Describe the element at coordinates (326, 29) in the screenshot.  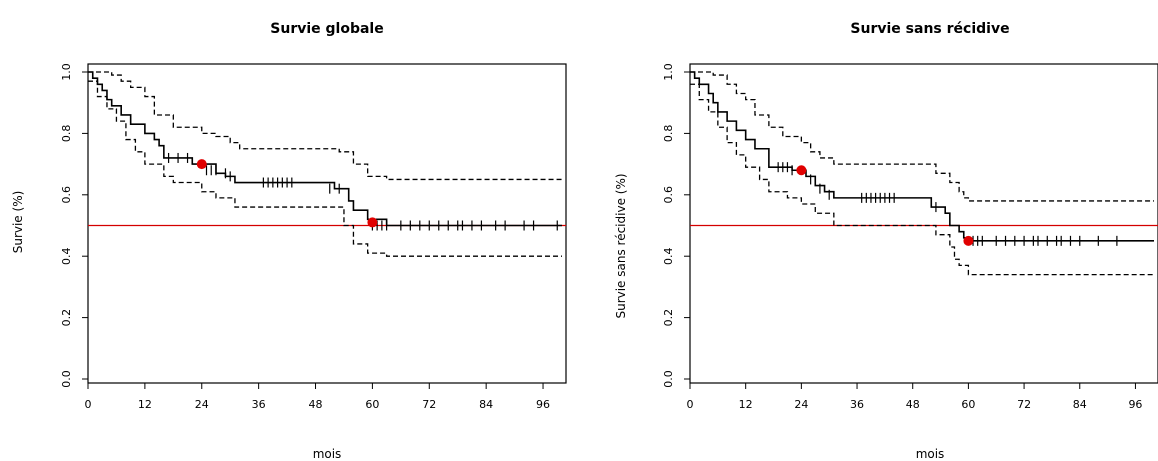
I see `chart-title: Survie globale` at that location.